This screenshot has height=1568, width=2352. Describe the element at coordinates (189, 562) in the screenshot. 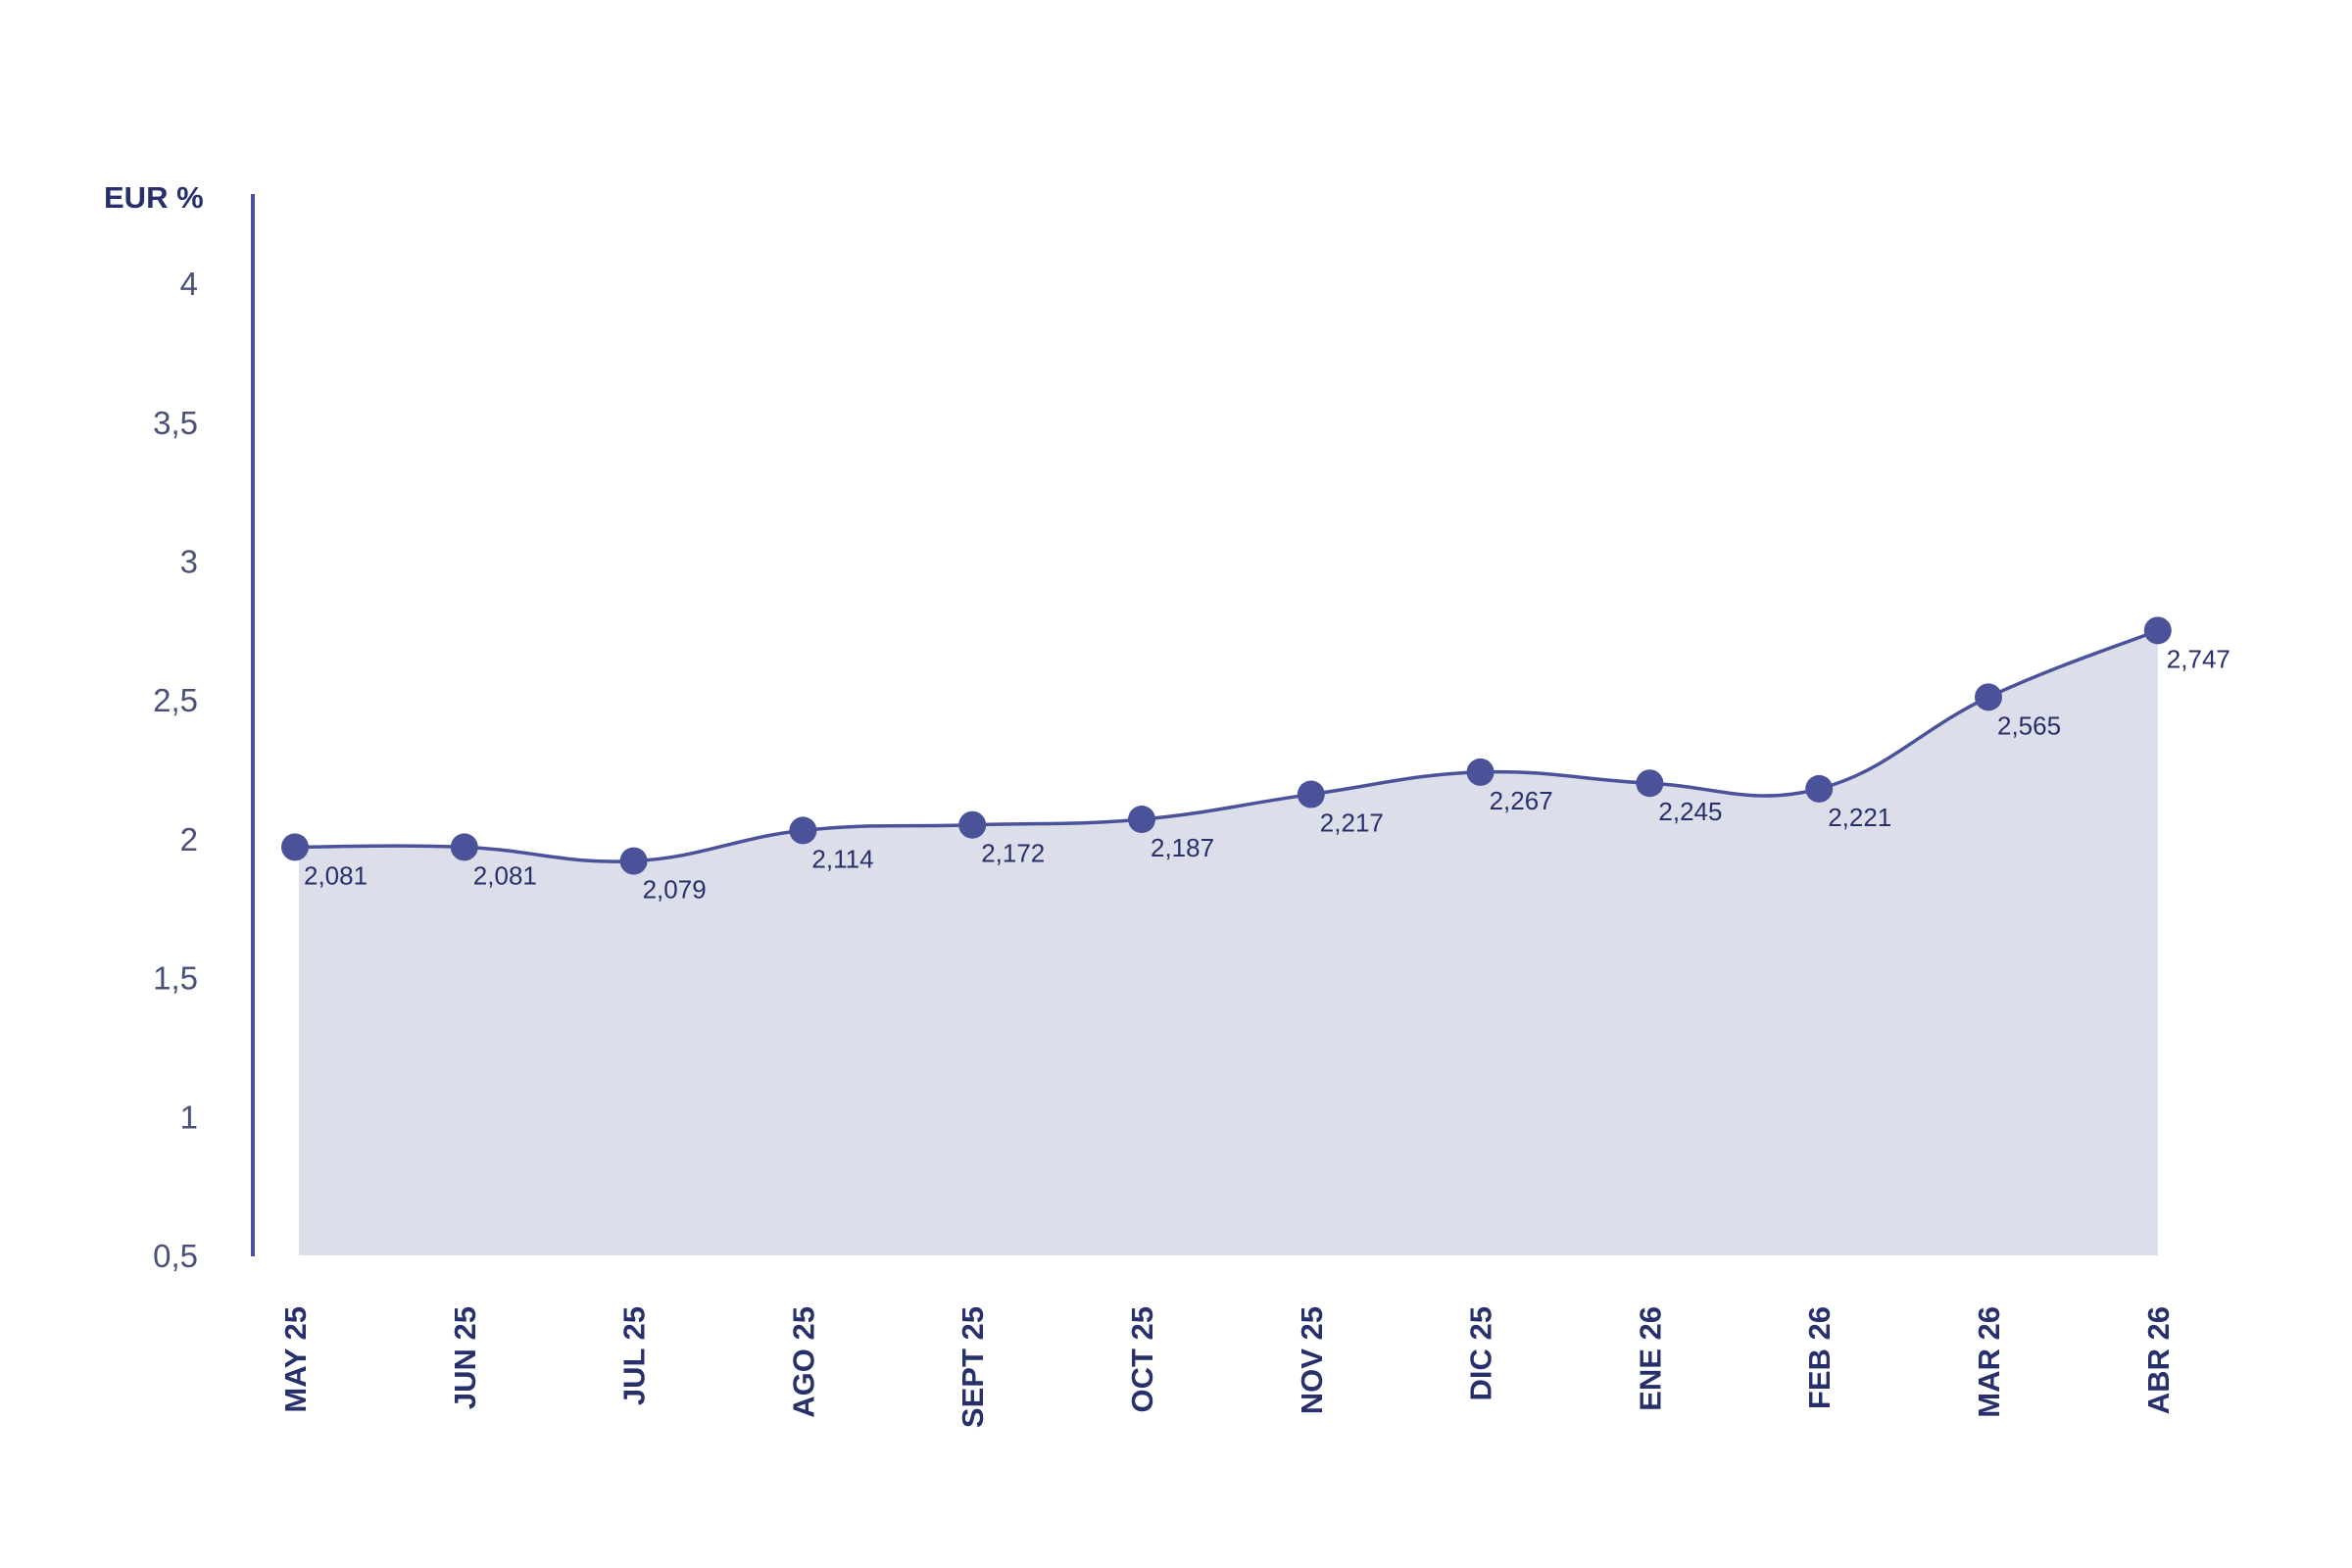

I see `y-tick-label: 3` at that location.